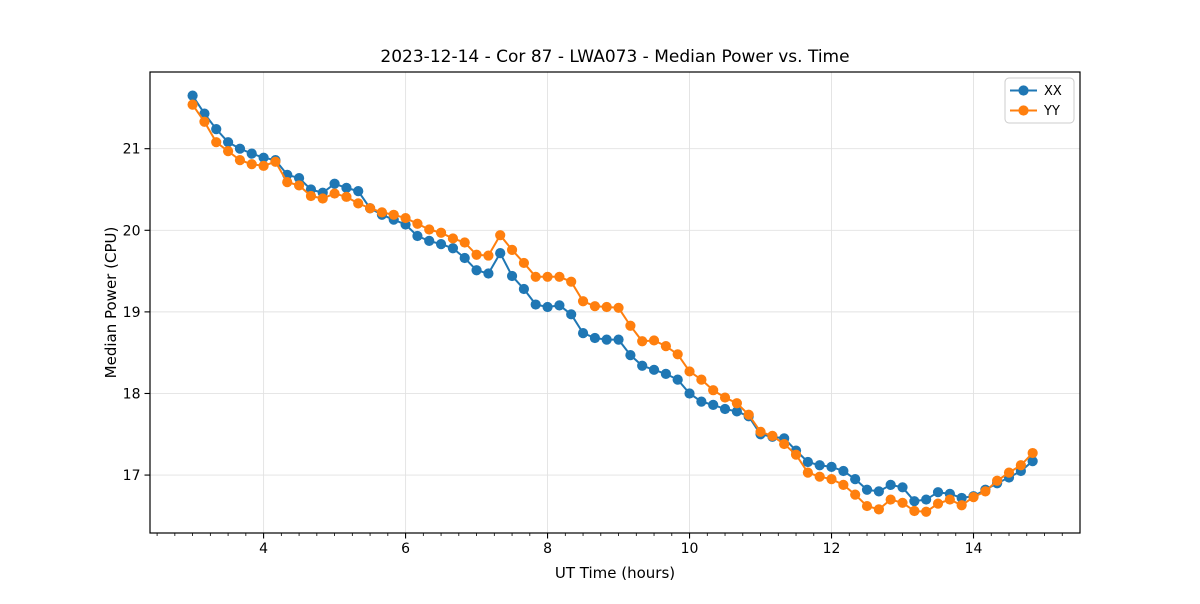 This screenshot has height=604, width=1200. Describe the element at coordinates (132, 394) in the screenshot. I see `y-tick-label: 18` at that location.